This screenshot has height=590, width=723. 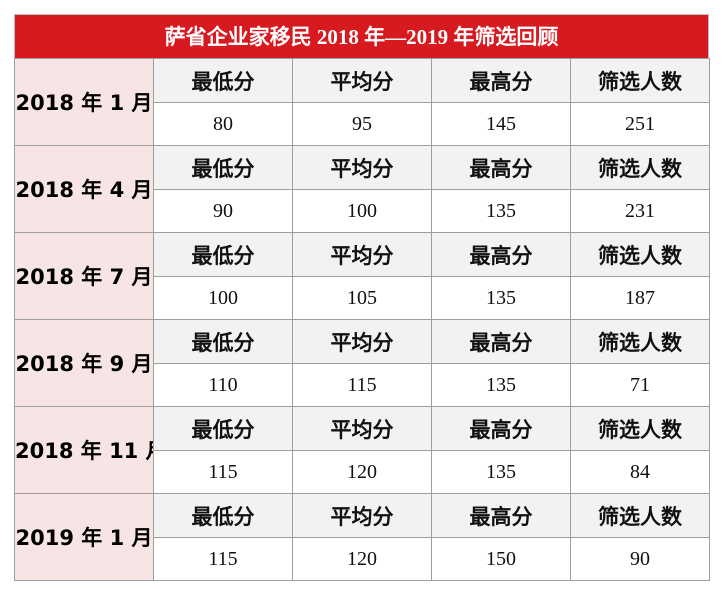 What do you see at coordinates (84, 363) in the screenshot?
I see `date-cell: 2018 年 9 月` at bounding box center [84, 363].